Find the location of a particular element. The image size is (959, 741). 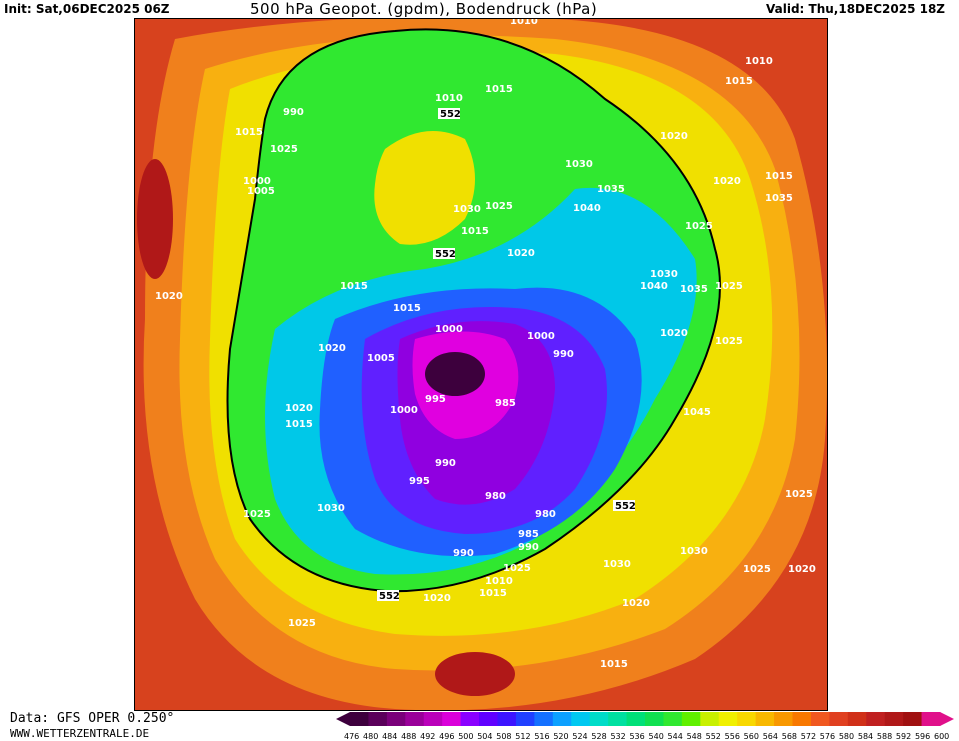

colorbar-tick-label: 552 is located at coordinates (713, 736).